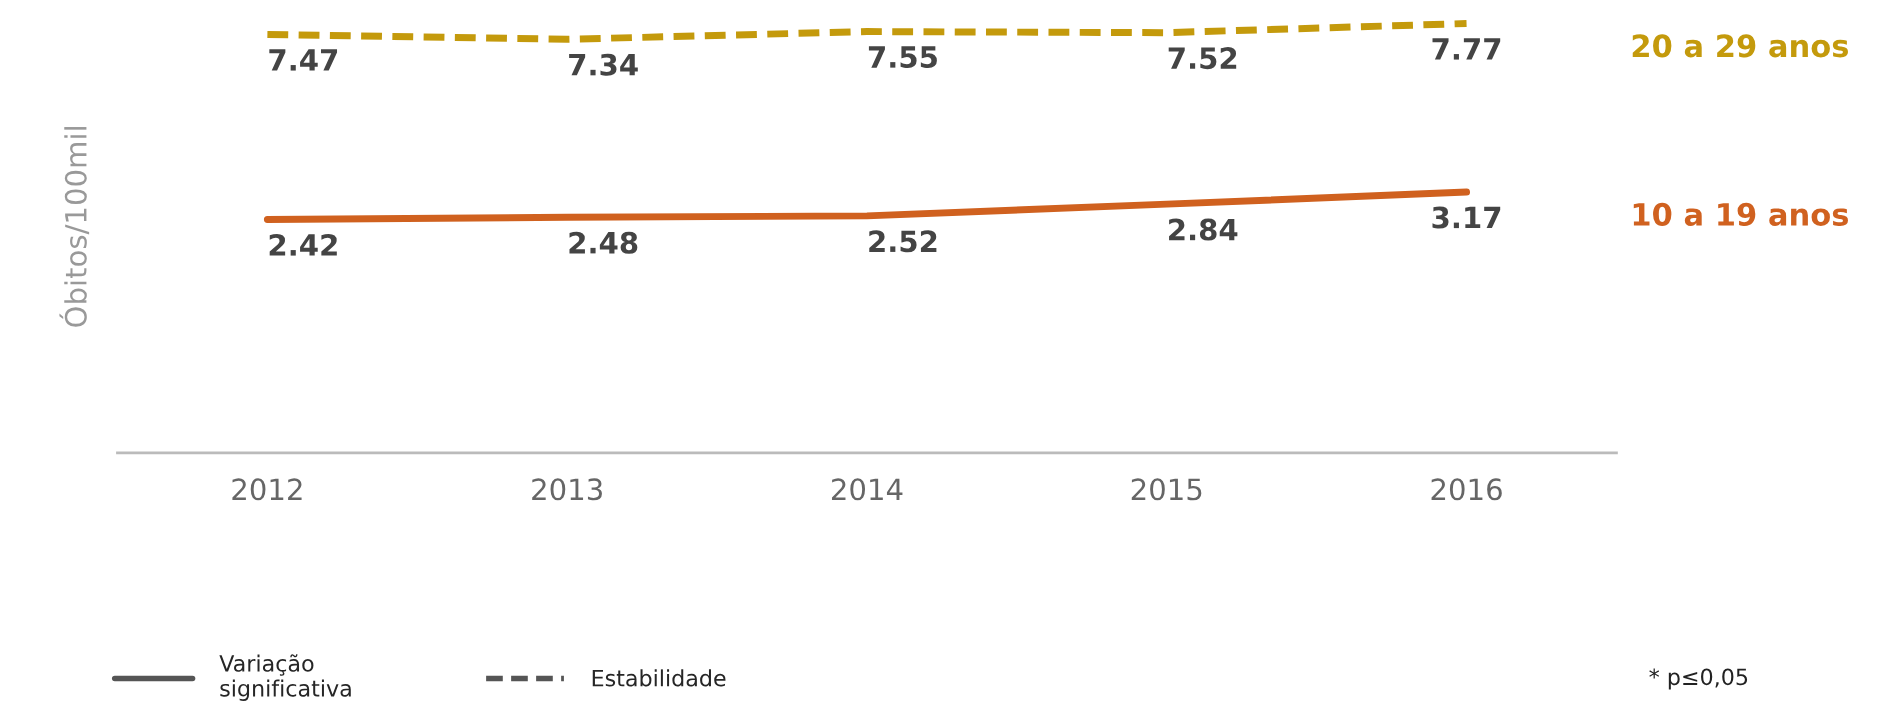 The width and height of the screenshot is (1895, 721). What do you see at coordinates (1466, 217) in the screenshot?
I see `data-label: 3.17` at bounding box center [1466, 217].